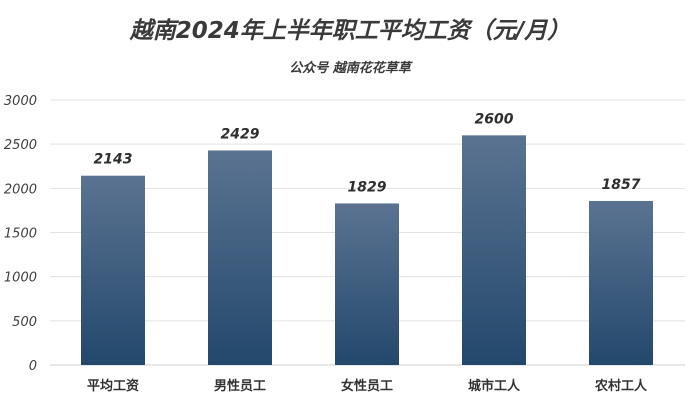 This screenshot has height=407, width=700. What do you see at coordinates (20, 189) in the screenshot?
I see `y-tick-label: 2000` at bounding box center [20, 189].